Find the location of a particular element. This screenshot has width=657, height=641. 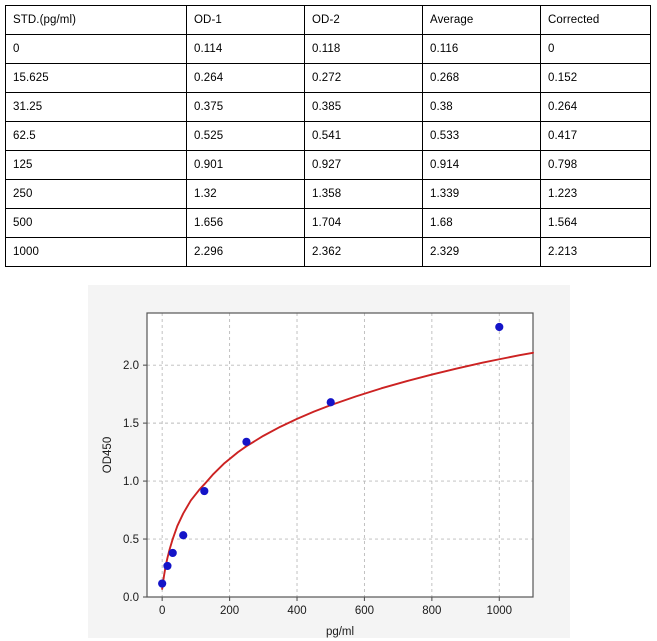

x-axis-label: pg/ml is located at coordinates (340, 632).